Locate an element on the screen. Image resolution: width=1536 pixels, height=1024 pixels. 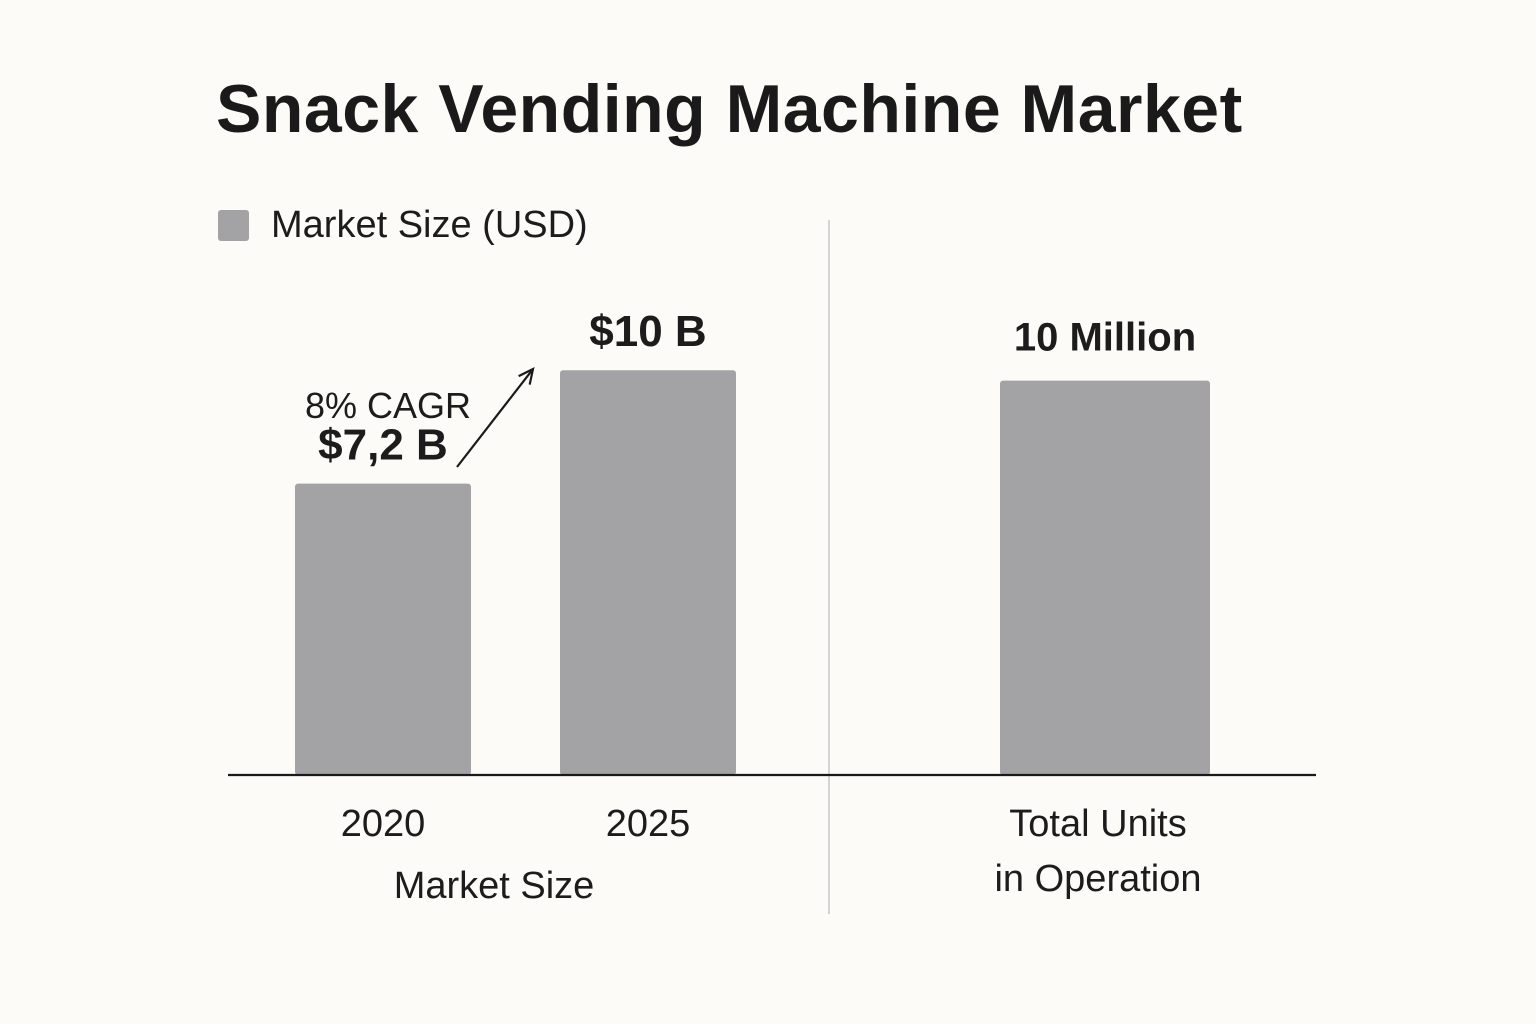
legend: Market Size (USD) is located at coordinates (403, 225).